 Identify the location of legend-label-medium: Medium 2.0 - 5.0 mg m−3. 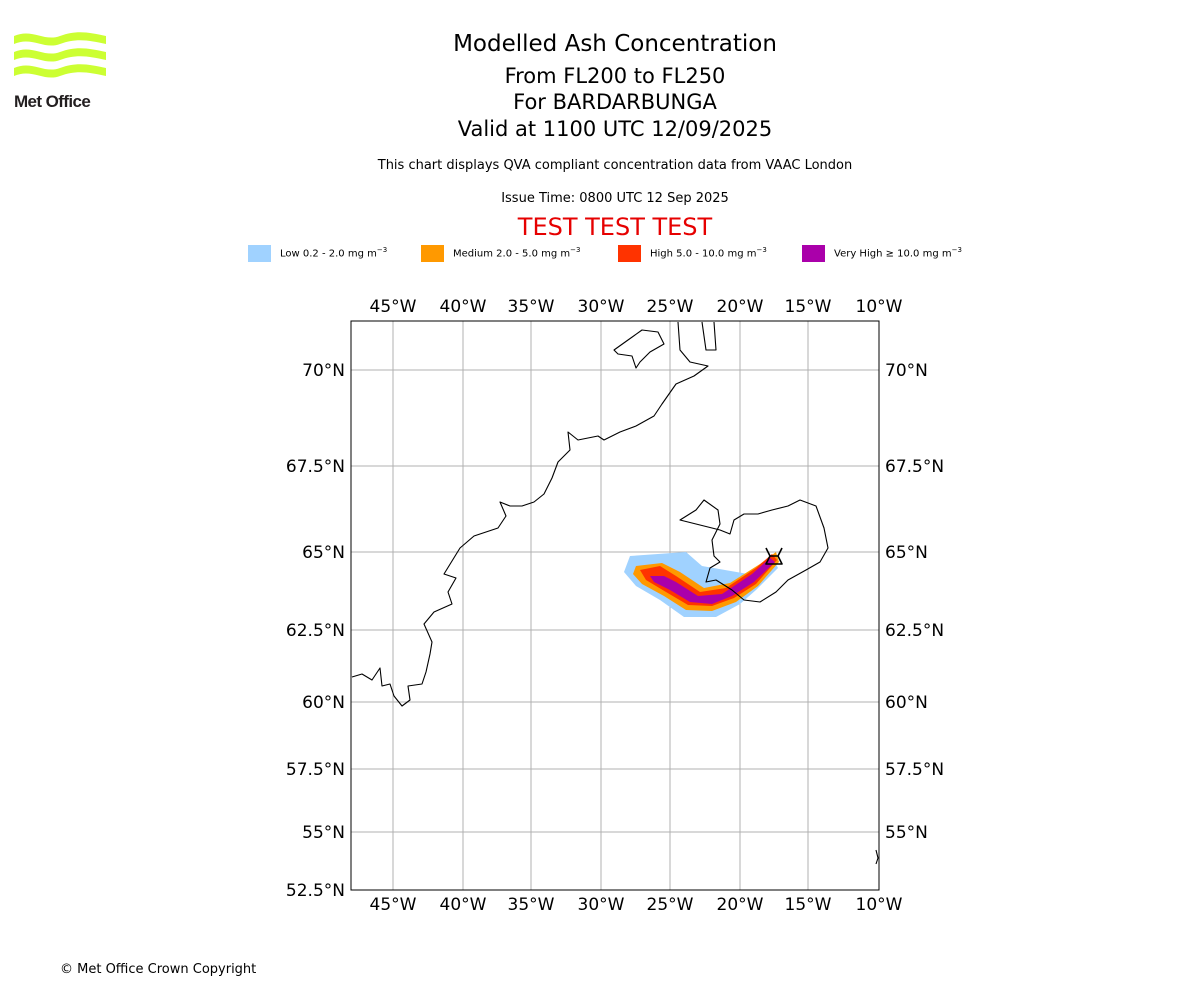
(517, 253).